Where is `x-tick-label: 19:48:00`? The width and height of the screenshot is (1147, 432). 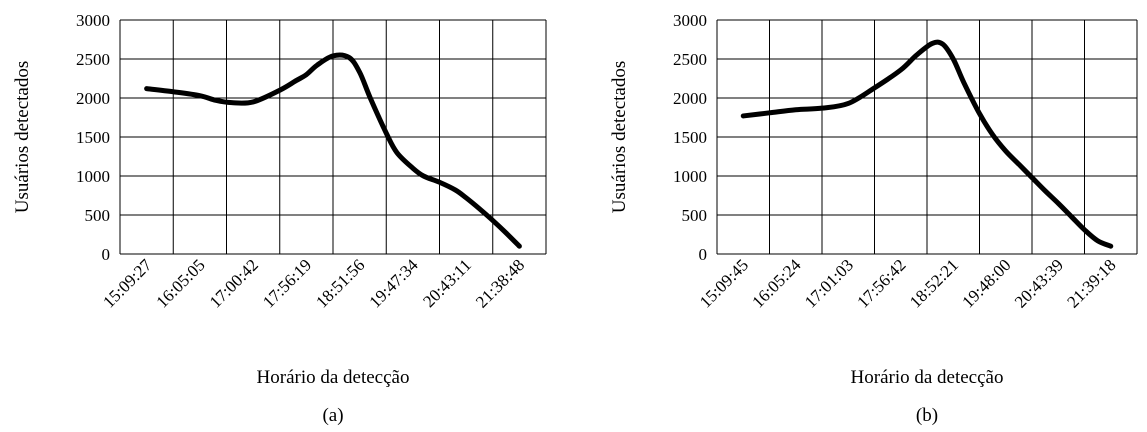
x-tick-label: 19:48:00 is located at coordinates (986, 283).